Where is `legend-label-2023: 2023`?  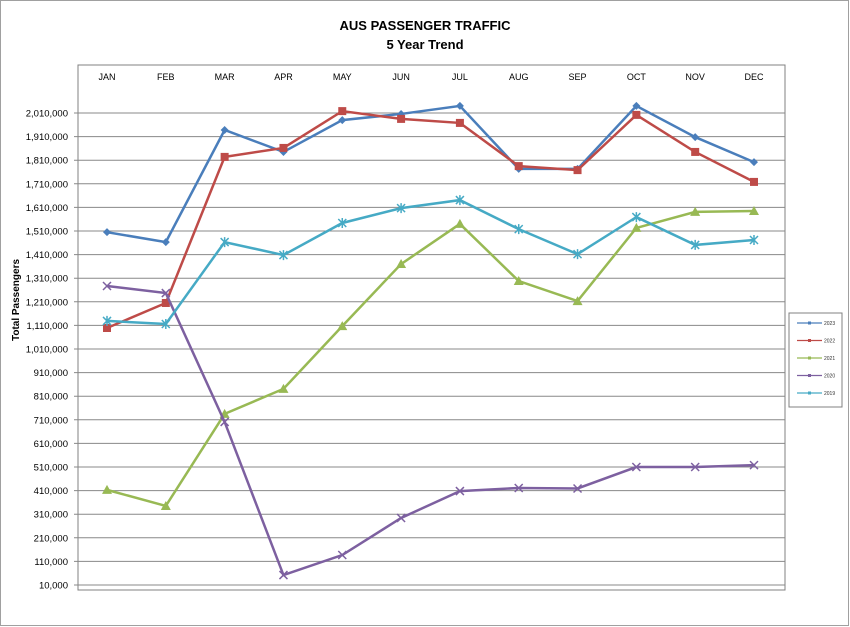
legend-label-2023: 2023 is located at coordinates (829, 324).